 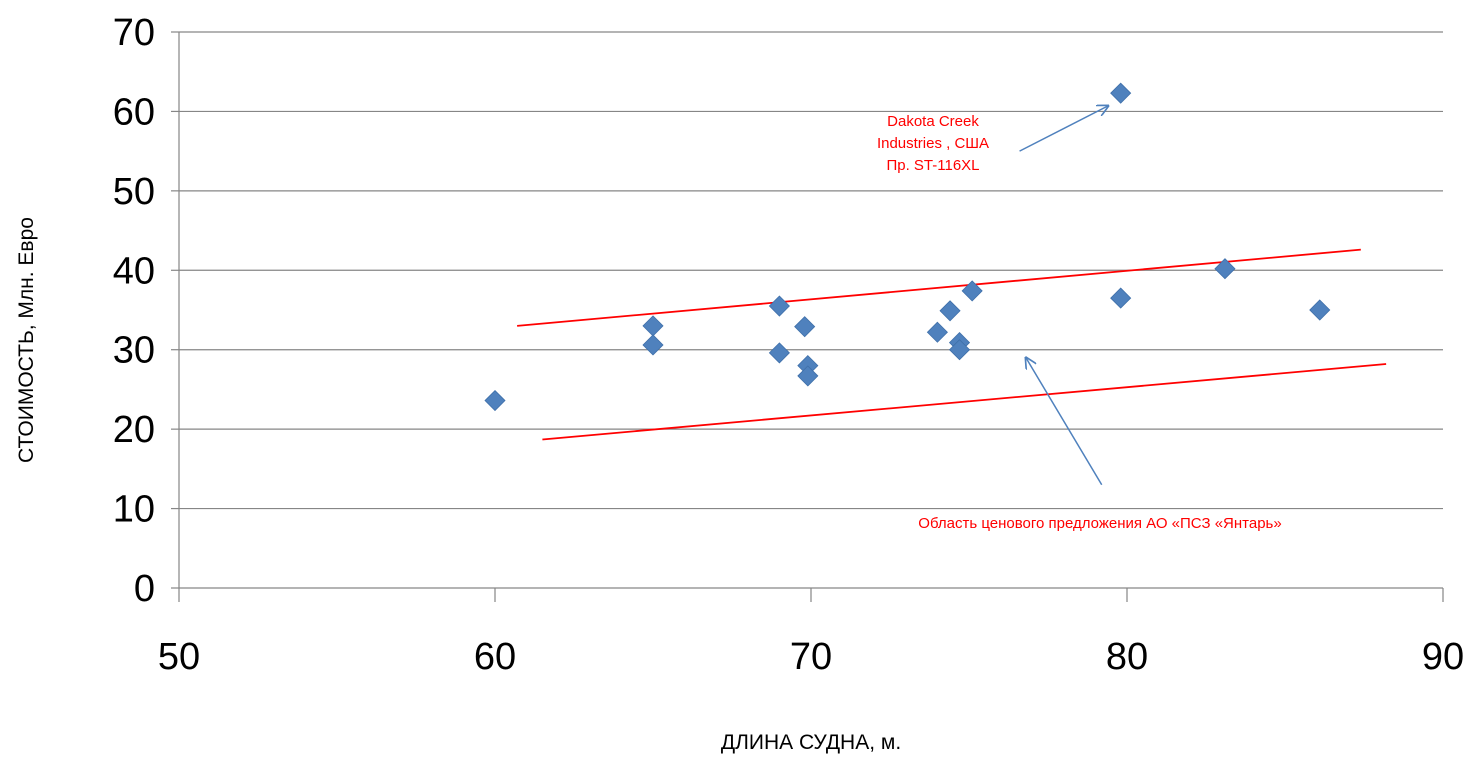 I want to click on x-tick-label: 80, so click(x=1127, y=657).